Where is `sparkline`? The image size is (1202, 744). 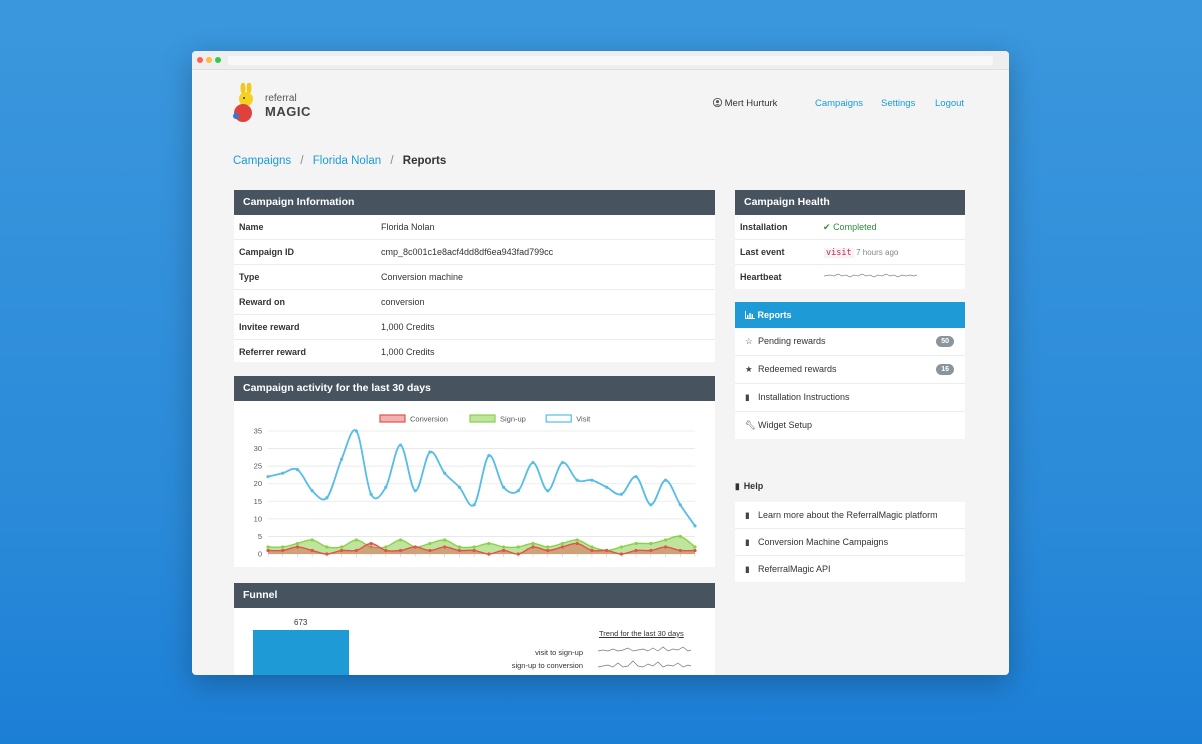 sparkline is located at coordinates (645, 664).